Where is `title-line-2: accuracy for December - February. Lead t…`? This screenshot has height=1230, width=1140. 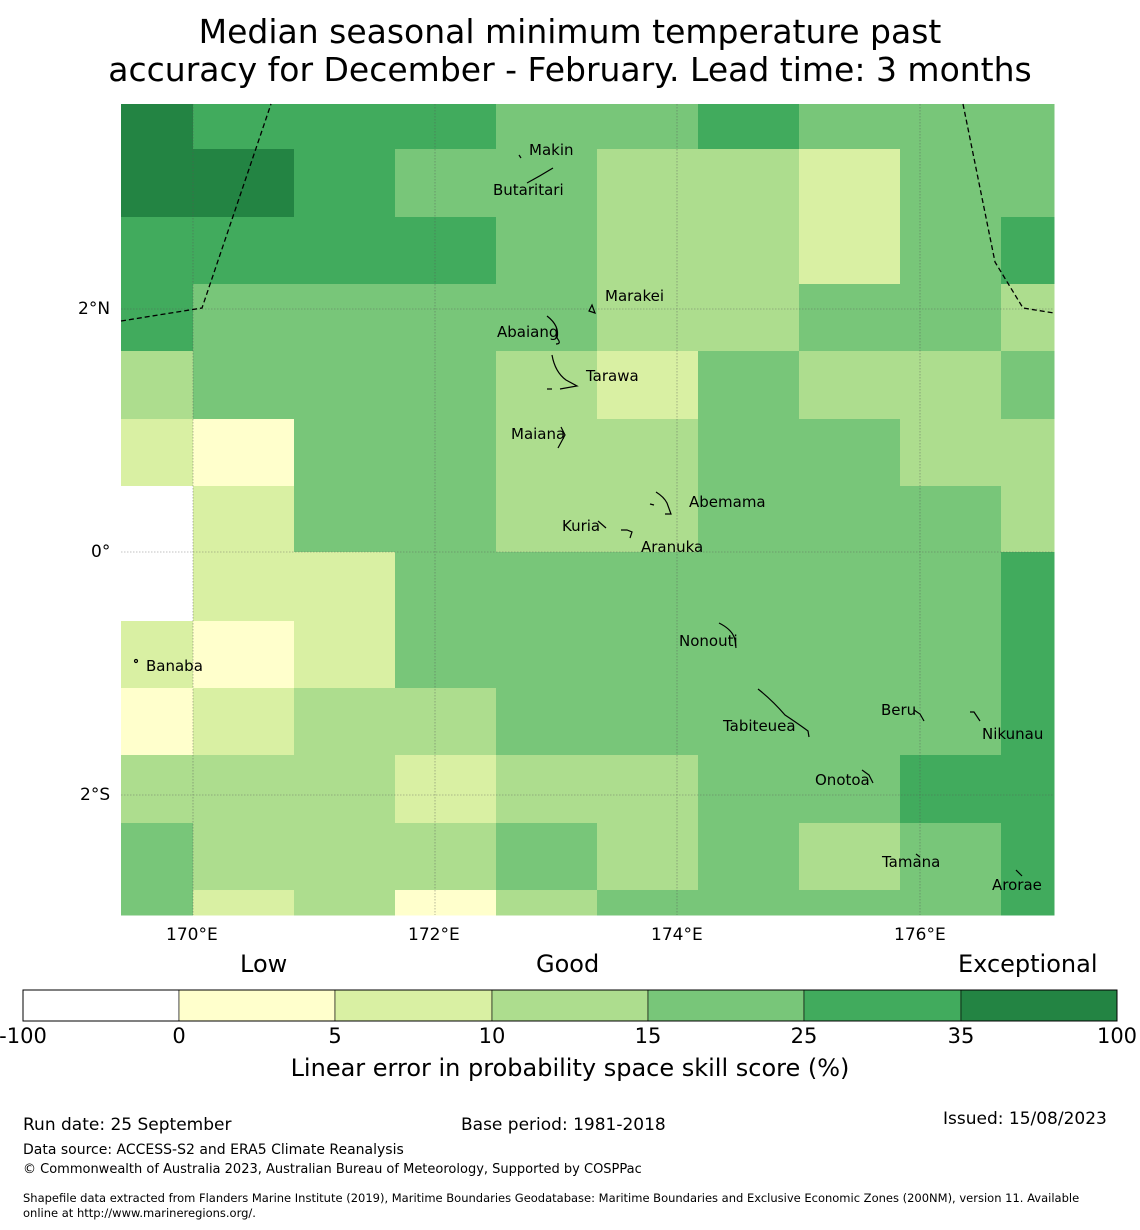
title-line-2: accuracy for December - February. Lead t… is located at coordinates (570, 69).